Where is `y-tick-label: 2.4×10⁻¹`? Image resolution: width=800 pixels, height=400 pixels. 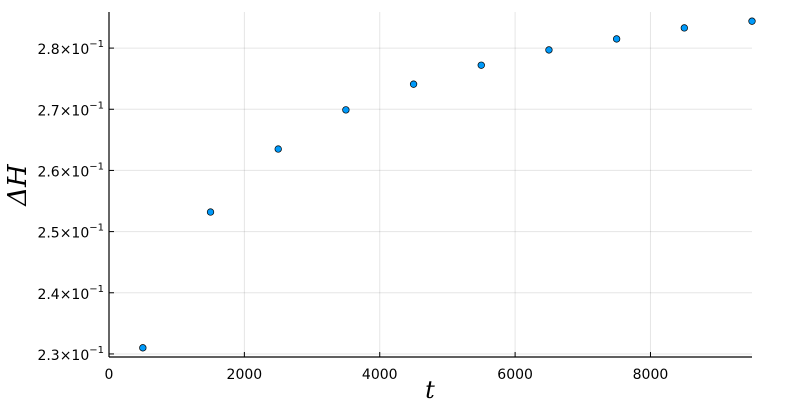 y-tick-label: 2.4×10⁻¹ is located at coordinates (70, 293).